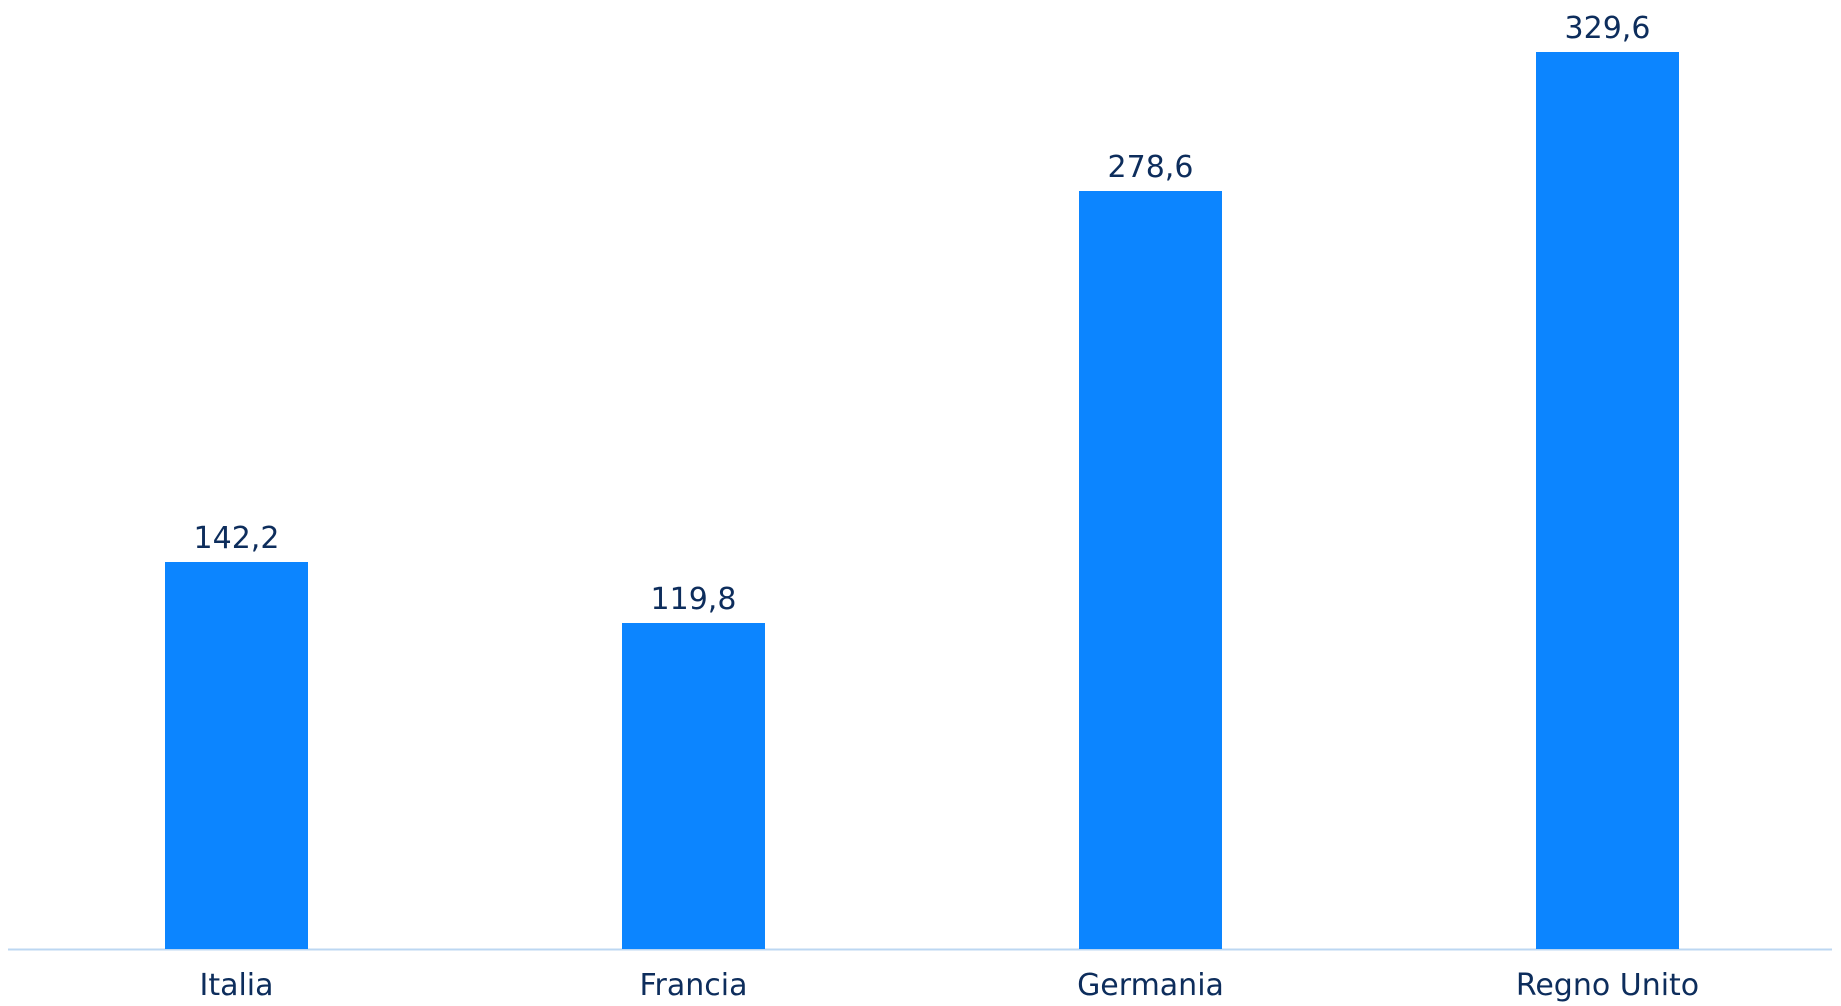 The height and width of the screenshot is (1006, 1841). What do you see at coordinates (1607, 985) in the screenshot?
I see `category-label-regno-unito: Regno Unito` at bounding box center [1607, 985].